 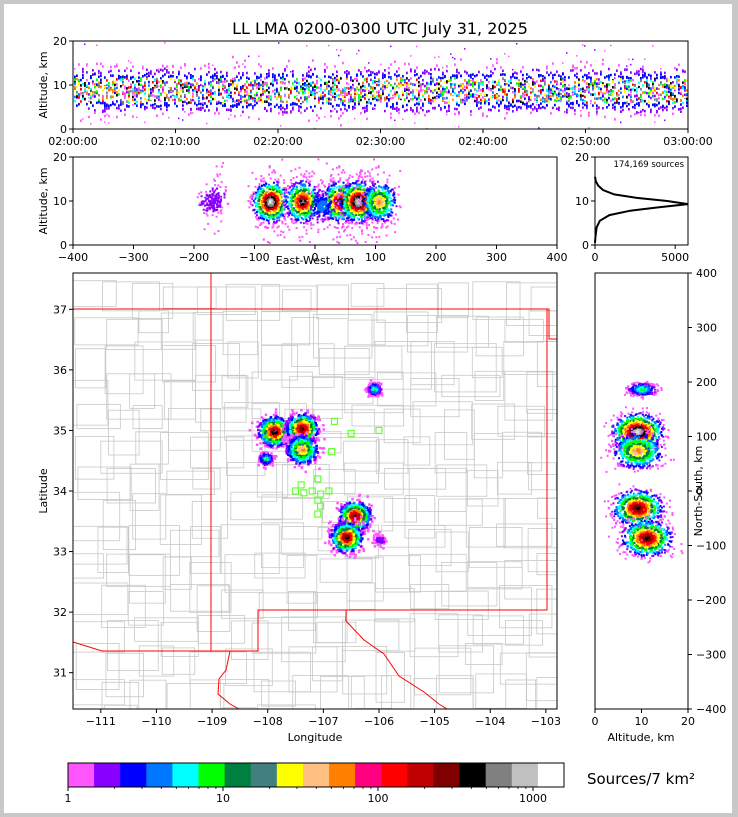 I want to click on time-height-xtick-label: 02:10:00, so click(x=175, y=141).